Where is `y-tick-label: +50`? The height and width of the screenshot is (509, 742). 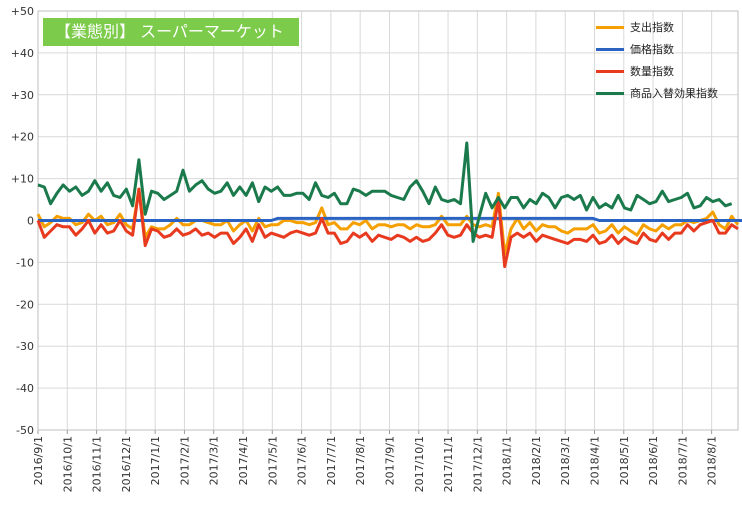
y-tick-label: +50 is located at coordinates (22, 11).